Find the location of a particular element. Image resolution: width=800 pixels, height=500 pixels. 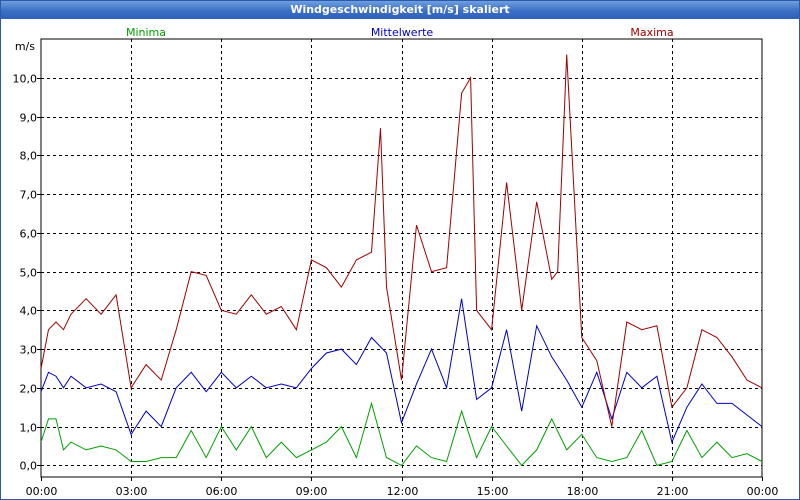

y-tick-label: 8,0 is located at coordinates (29, 156).